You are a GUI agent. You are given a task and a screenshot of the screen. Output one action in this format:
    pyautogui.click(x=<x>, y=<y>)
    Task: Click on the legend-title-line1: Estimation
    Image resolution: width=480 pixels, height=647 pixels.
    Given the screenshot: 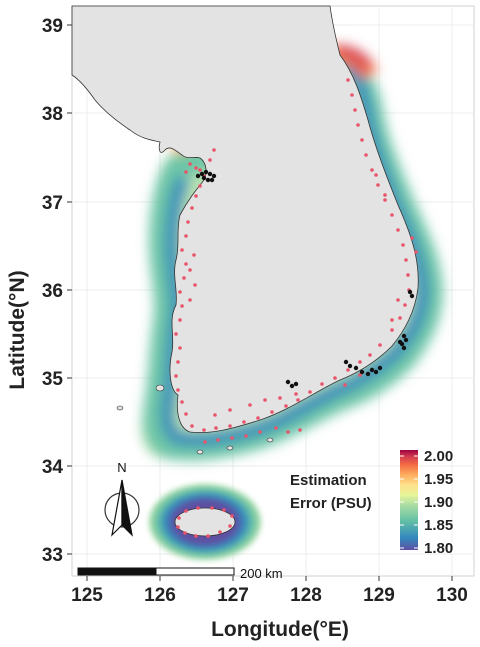 What is the action you would take?
    pyautogui.click(x=328, y=480)
    